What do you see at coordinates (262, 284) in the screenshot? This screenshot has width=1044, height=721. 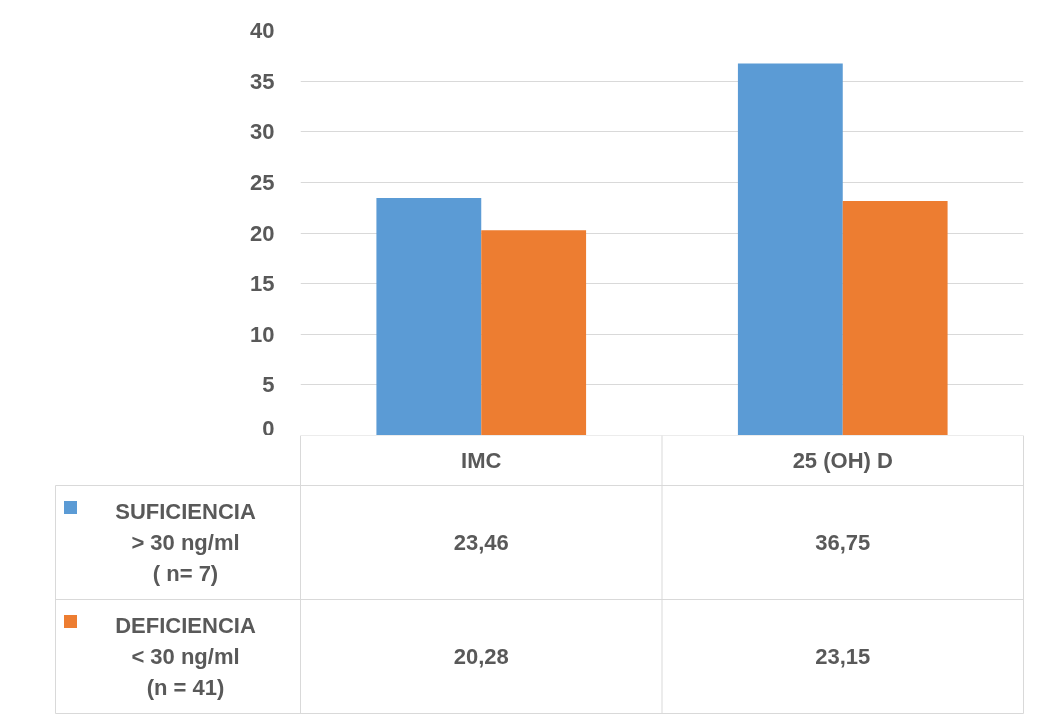 I see `y-tick-label: 15` at bounding box center [262, 284].